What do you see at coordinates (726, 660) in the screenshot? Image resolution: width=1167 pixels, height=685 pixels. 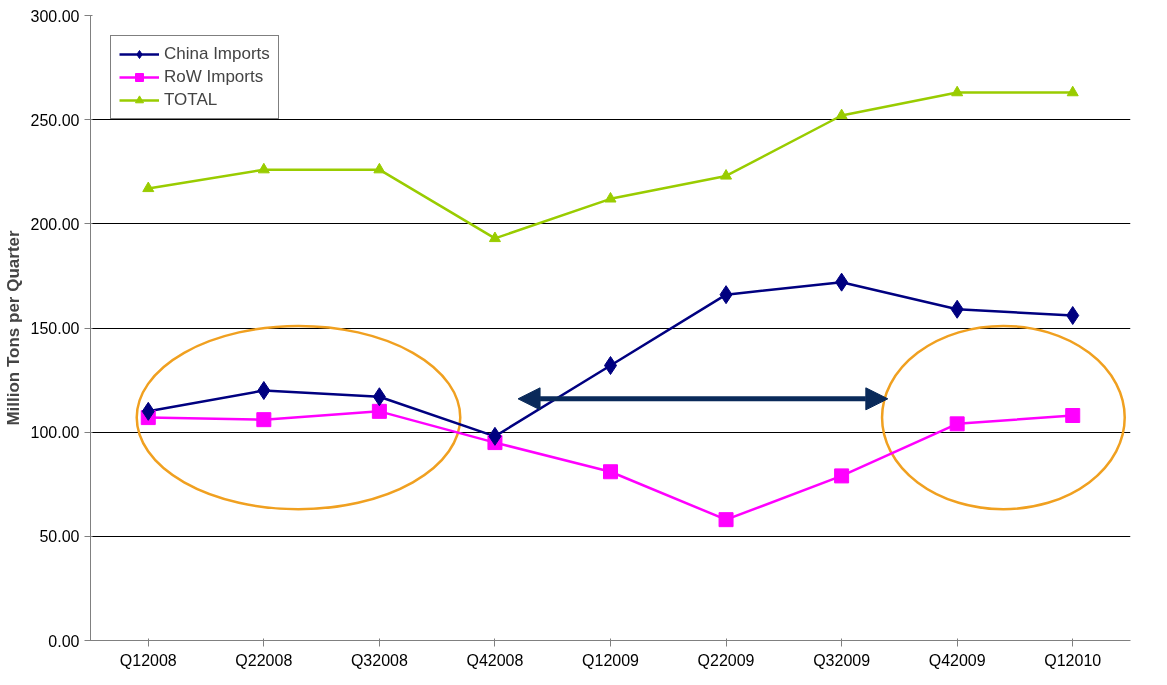 I see `x-tick-label: Q22009` at bounding box center [726, 660].